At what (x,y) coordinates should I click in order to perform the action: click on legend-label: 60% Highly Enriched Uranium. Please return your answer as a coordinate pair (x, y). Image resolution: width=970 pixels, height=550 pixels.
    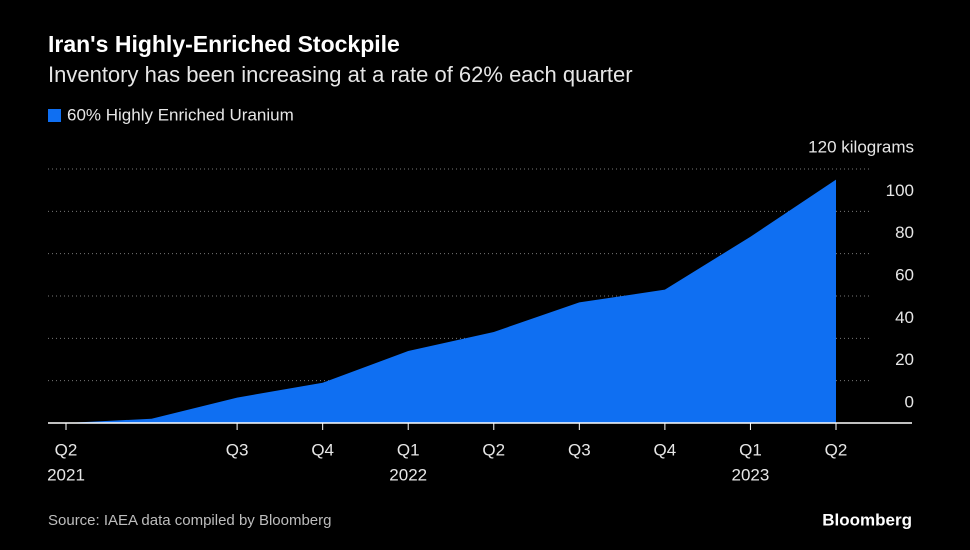
    Looking at the image, I should click on (180, 114).